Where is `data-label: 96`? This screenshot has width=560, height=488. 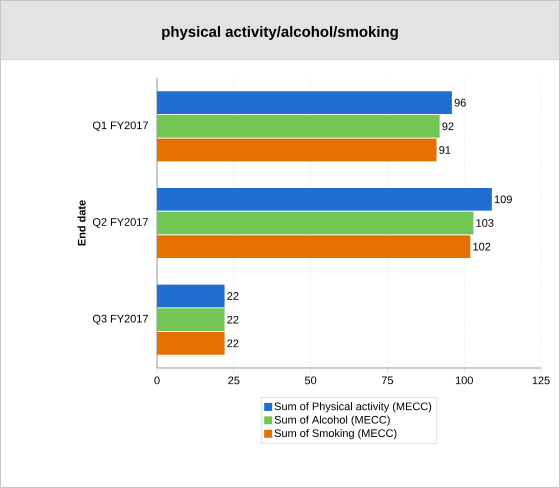
data-label: 96 is located at coordinates (460, 102).